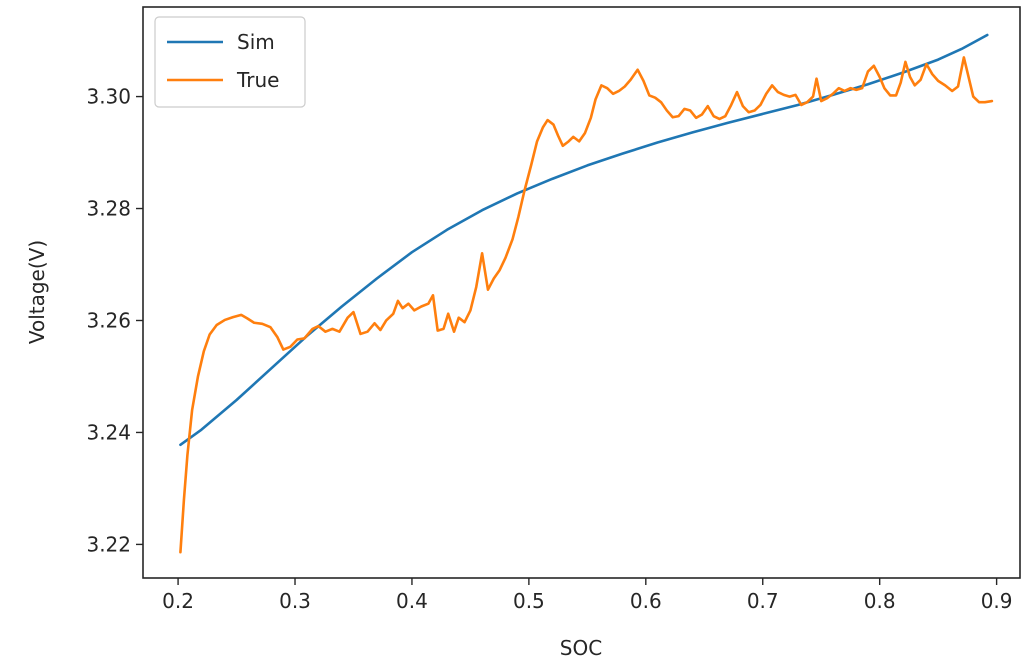  I want to click on legend-box, so click(230, 62).